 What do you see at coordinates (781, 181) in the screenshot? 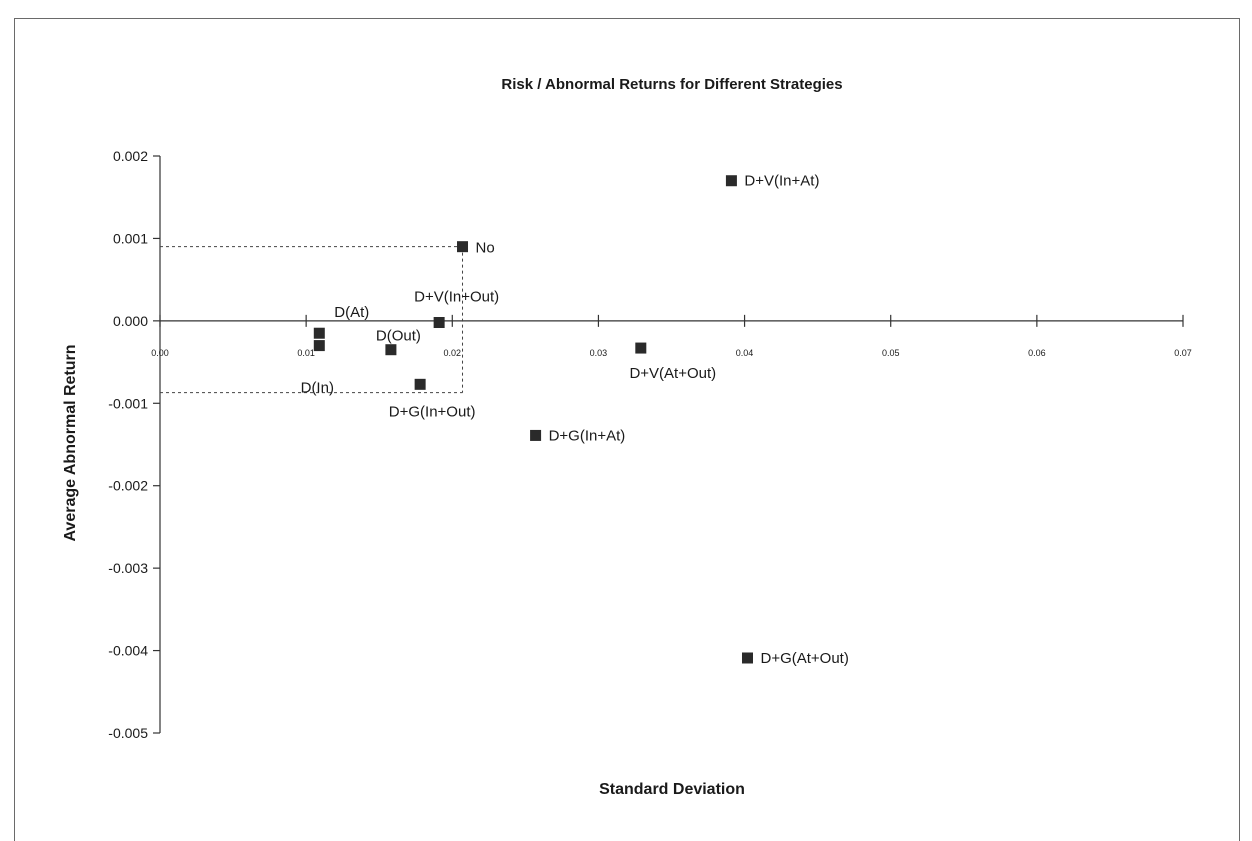
I see `data-point-label: D+V(In+At)` at bounding box center [781, 181].